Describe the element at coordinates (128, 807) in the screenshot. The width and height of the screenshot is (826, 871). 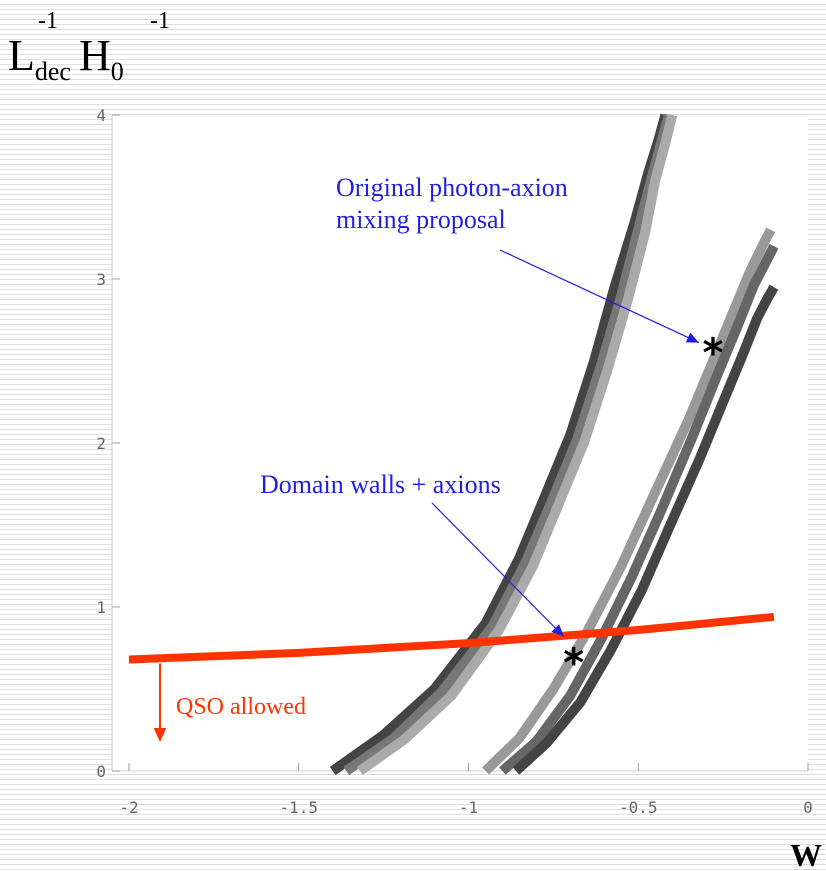
I see `x-tick-label: -2` at that location.